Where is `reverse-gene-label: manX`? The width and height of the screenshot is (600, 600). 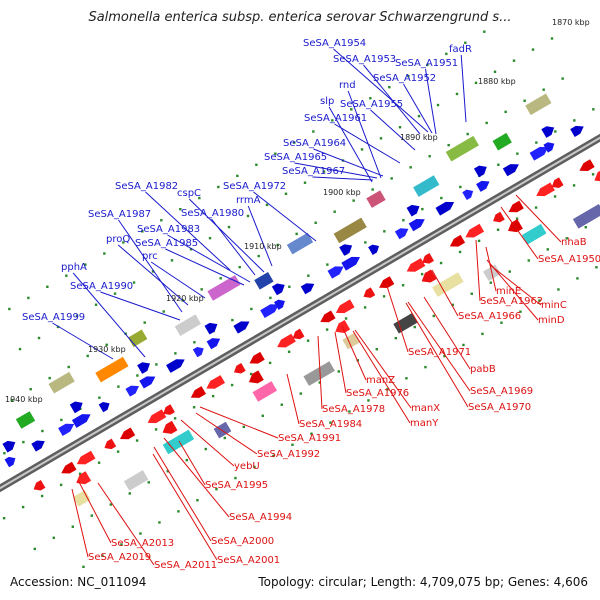
reverse-gene-label: manX is located at coordinates (425, 408).